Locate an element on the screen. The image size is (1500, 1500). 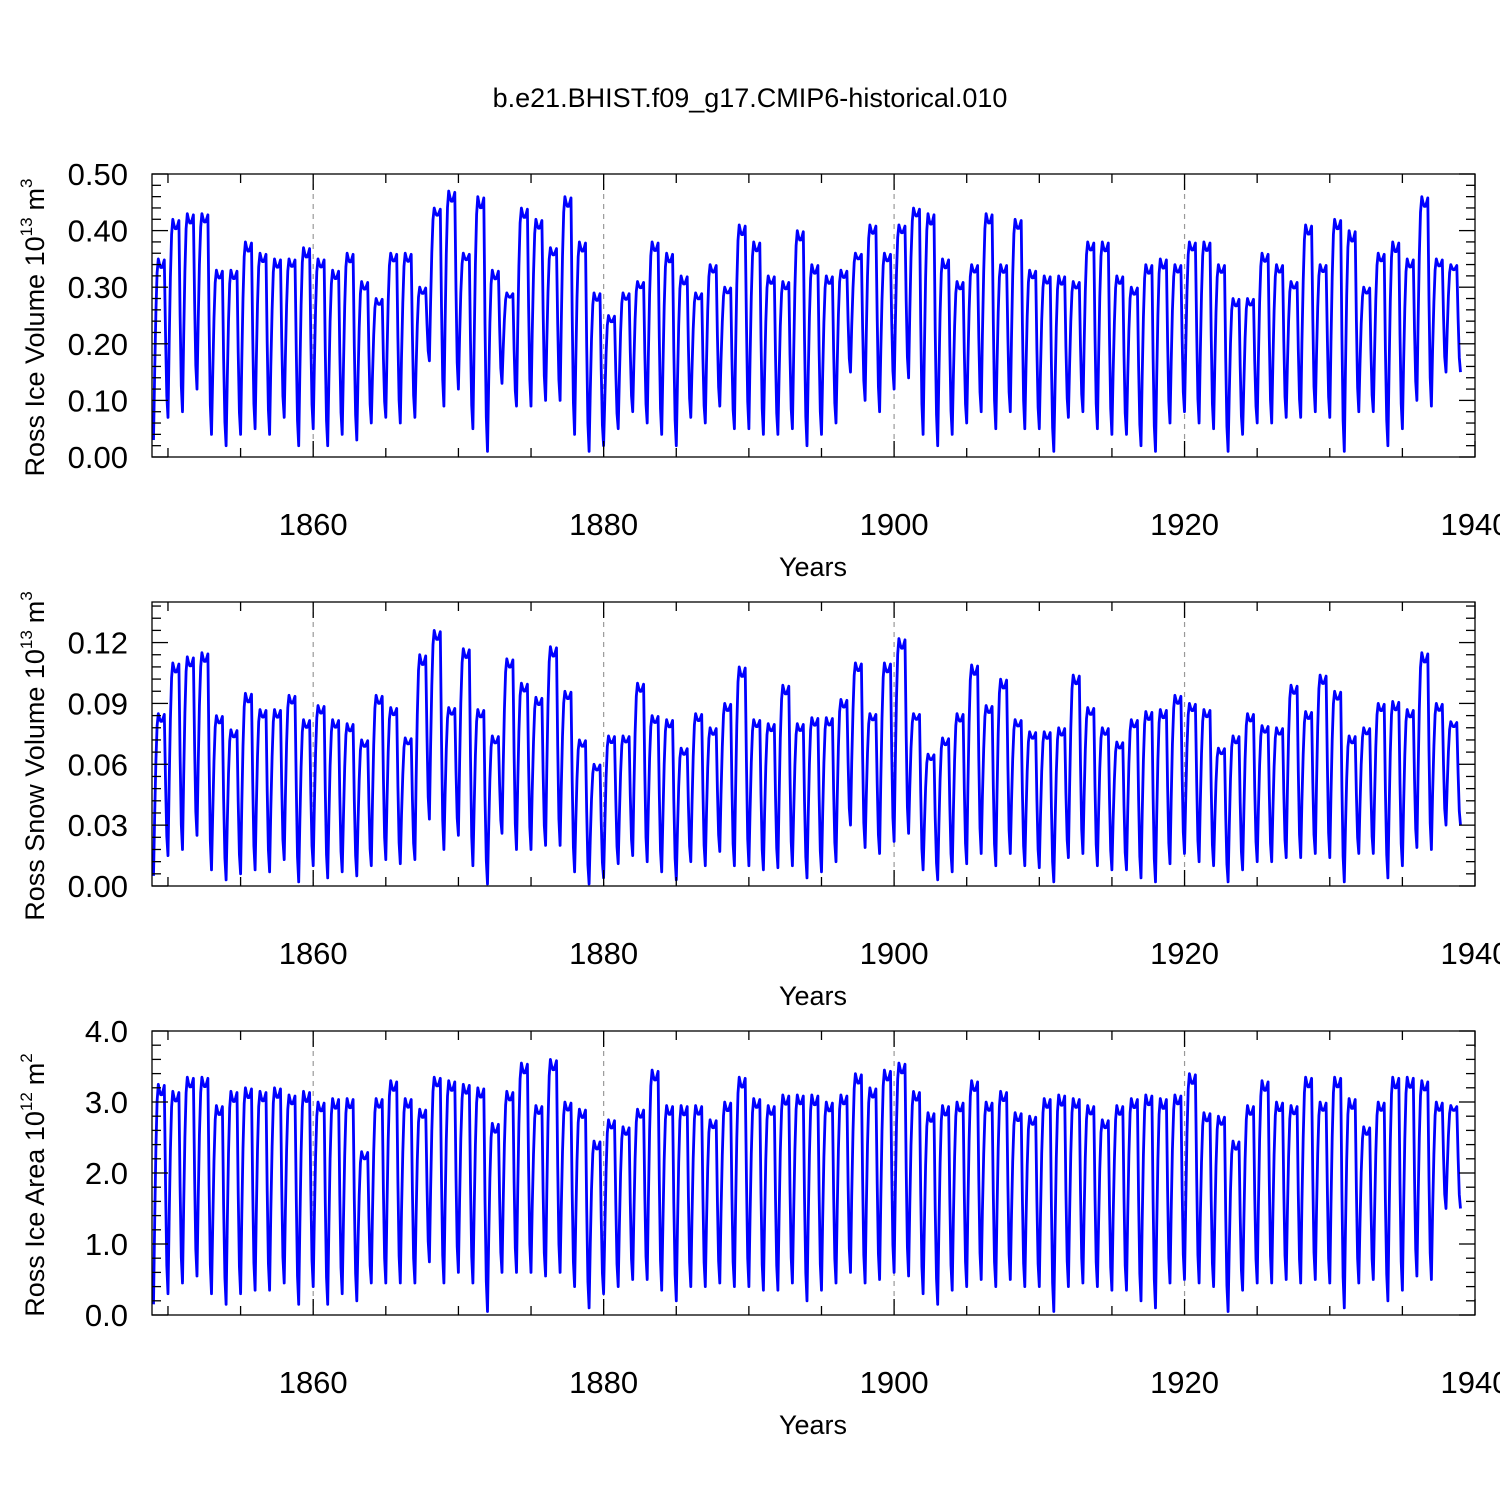
y-label-exp: 12 is located at coordinates (26, 1101).